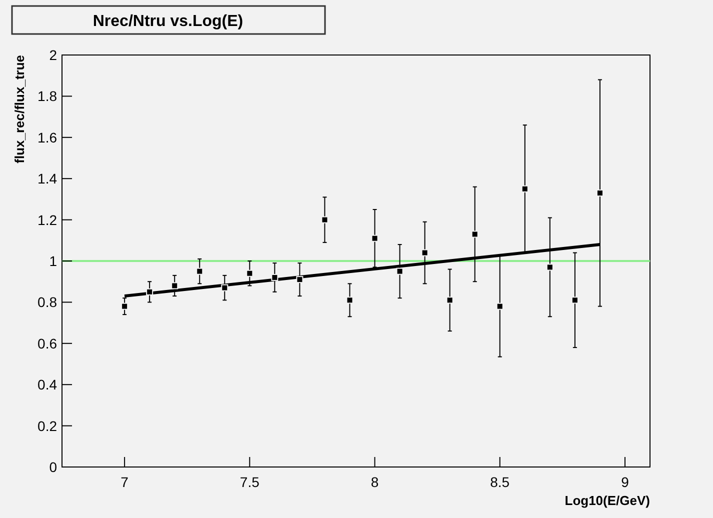 The width and height of the screenshot is (713, 518). What do you see at coordinates (374, 482) in the screenshot?
I see `x-tick-label: 8` at bounding box center [374, 482].